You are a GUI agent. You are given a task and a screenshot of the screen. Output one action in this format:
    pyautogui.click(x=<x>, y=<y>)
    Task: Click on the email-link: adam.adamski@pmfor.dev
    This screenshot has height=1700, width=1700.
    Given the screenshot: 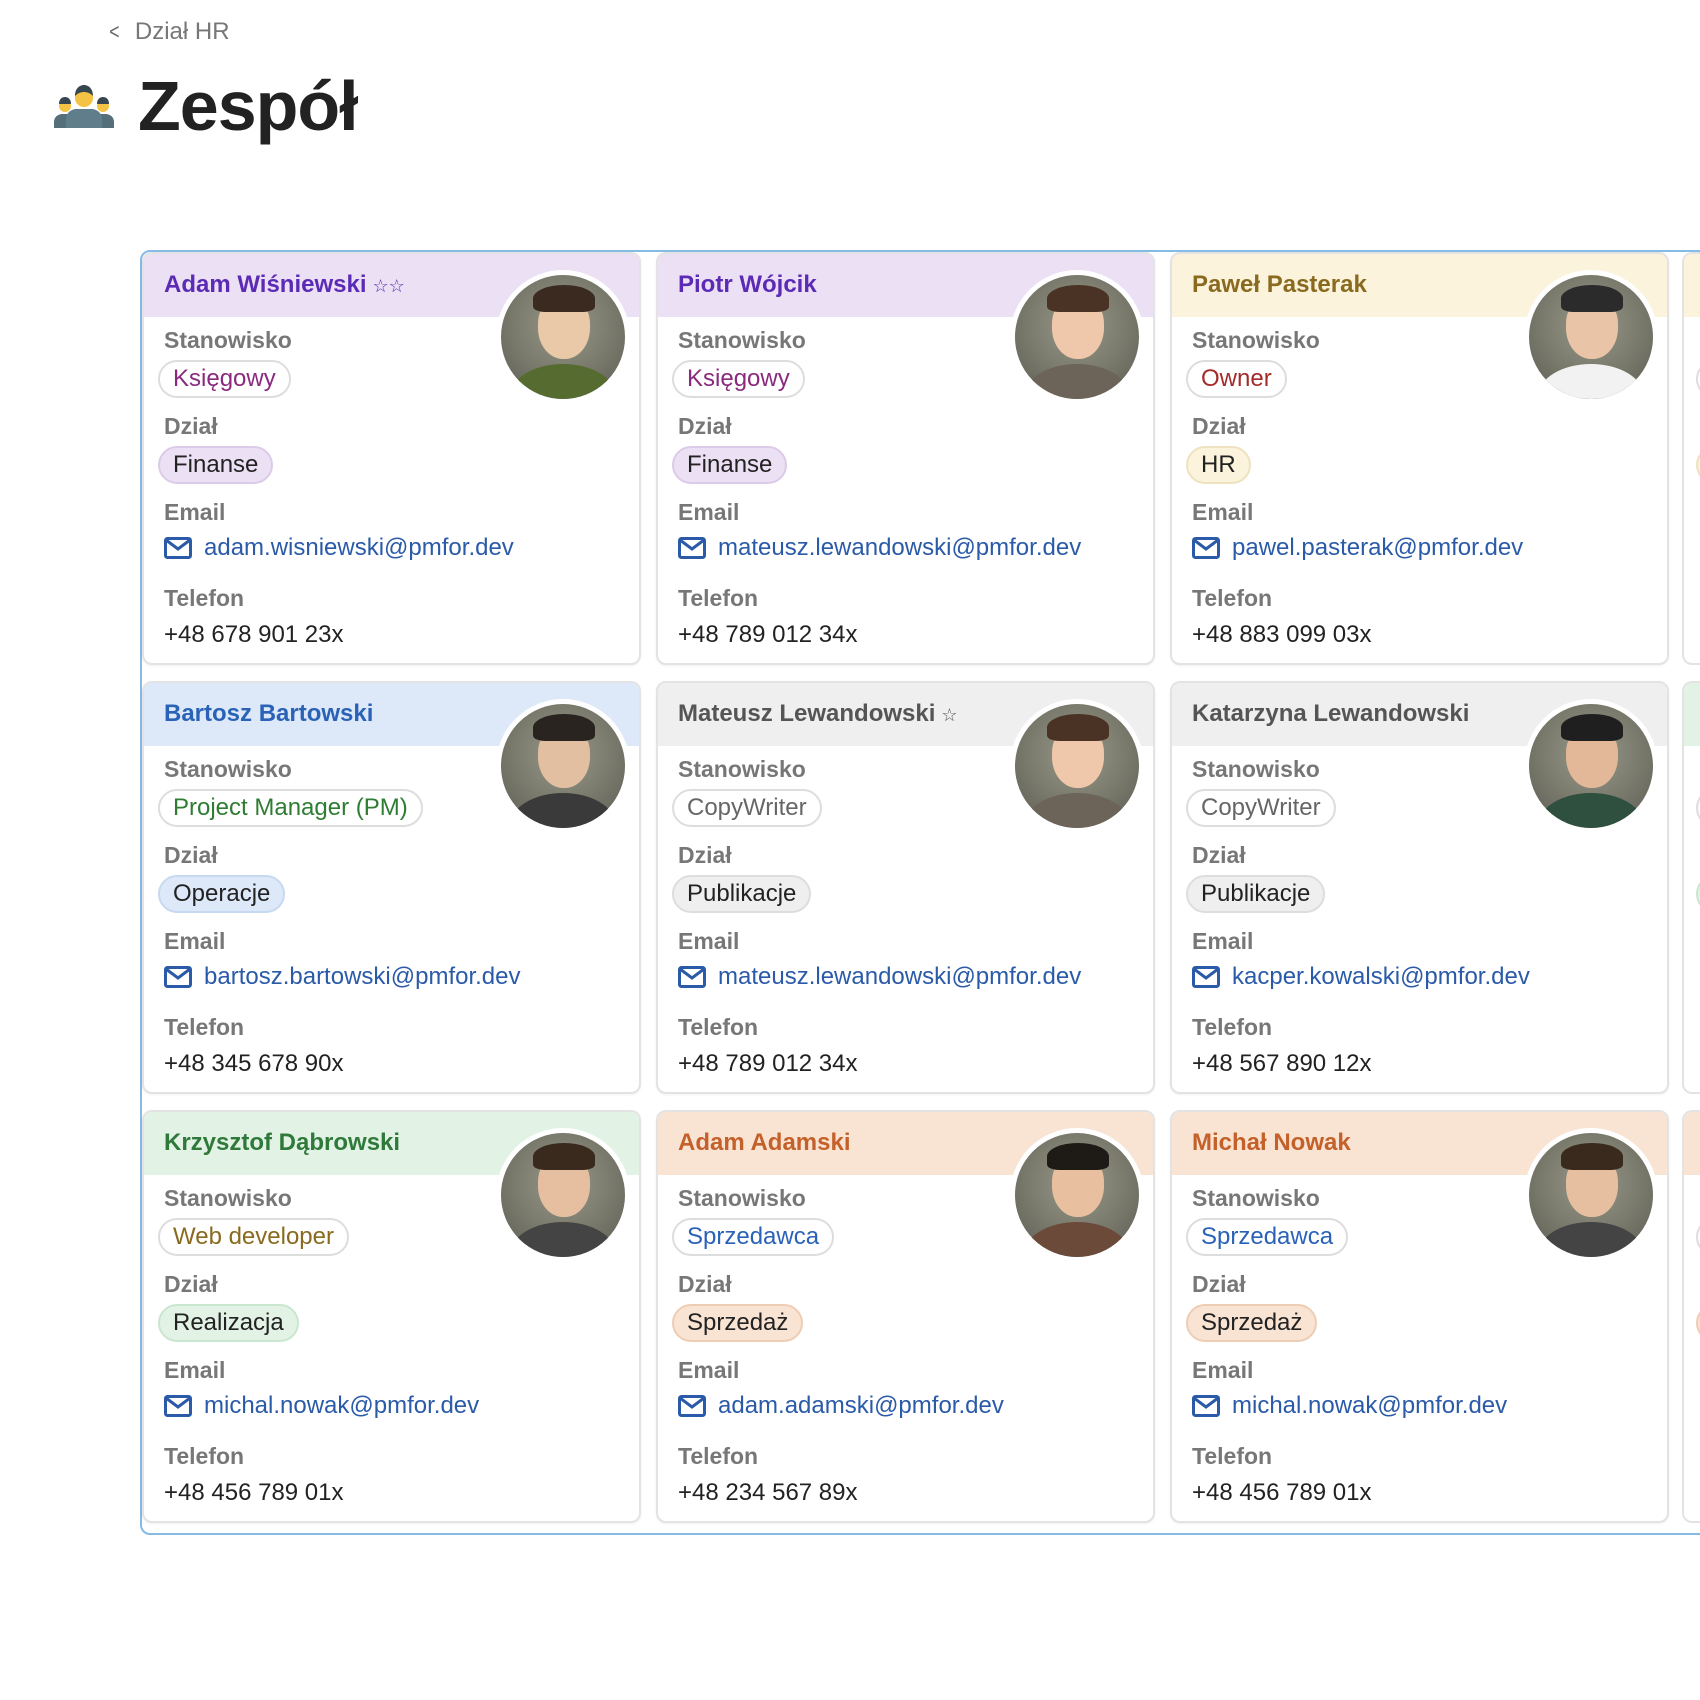 What is the action you would take?
    pyautogui.click(x=841, y=1406)
    